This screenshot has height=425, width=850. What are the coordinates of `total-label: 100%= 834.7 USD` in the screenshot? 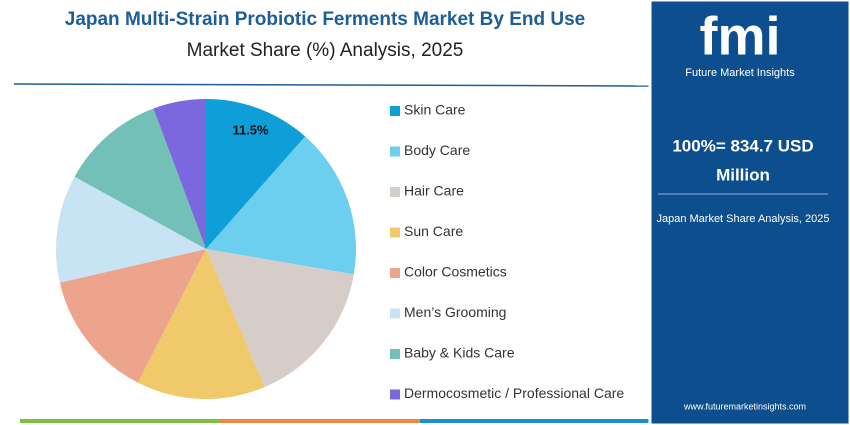 It's located at (742, 145).